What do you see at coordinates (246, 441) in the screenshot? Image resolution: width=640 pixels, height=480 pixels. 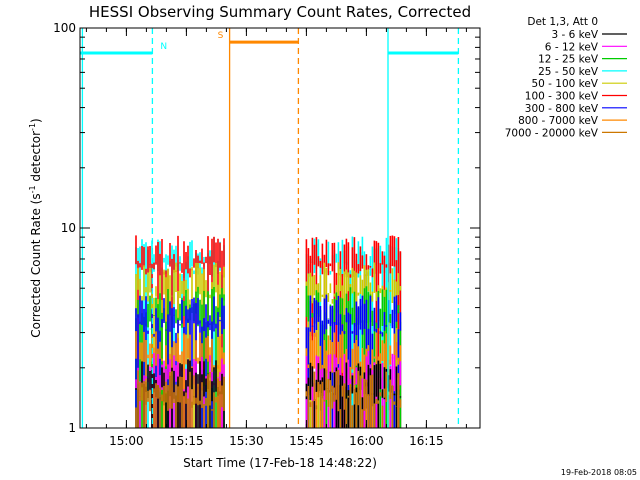 I see `x-tick-label: 15:30` at bounding box center [246, 441].